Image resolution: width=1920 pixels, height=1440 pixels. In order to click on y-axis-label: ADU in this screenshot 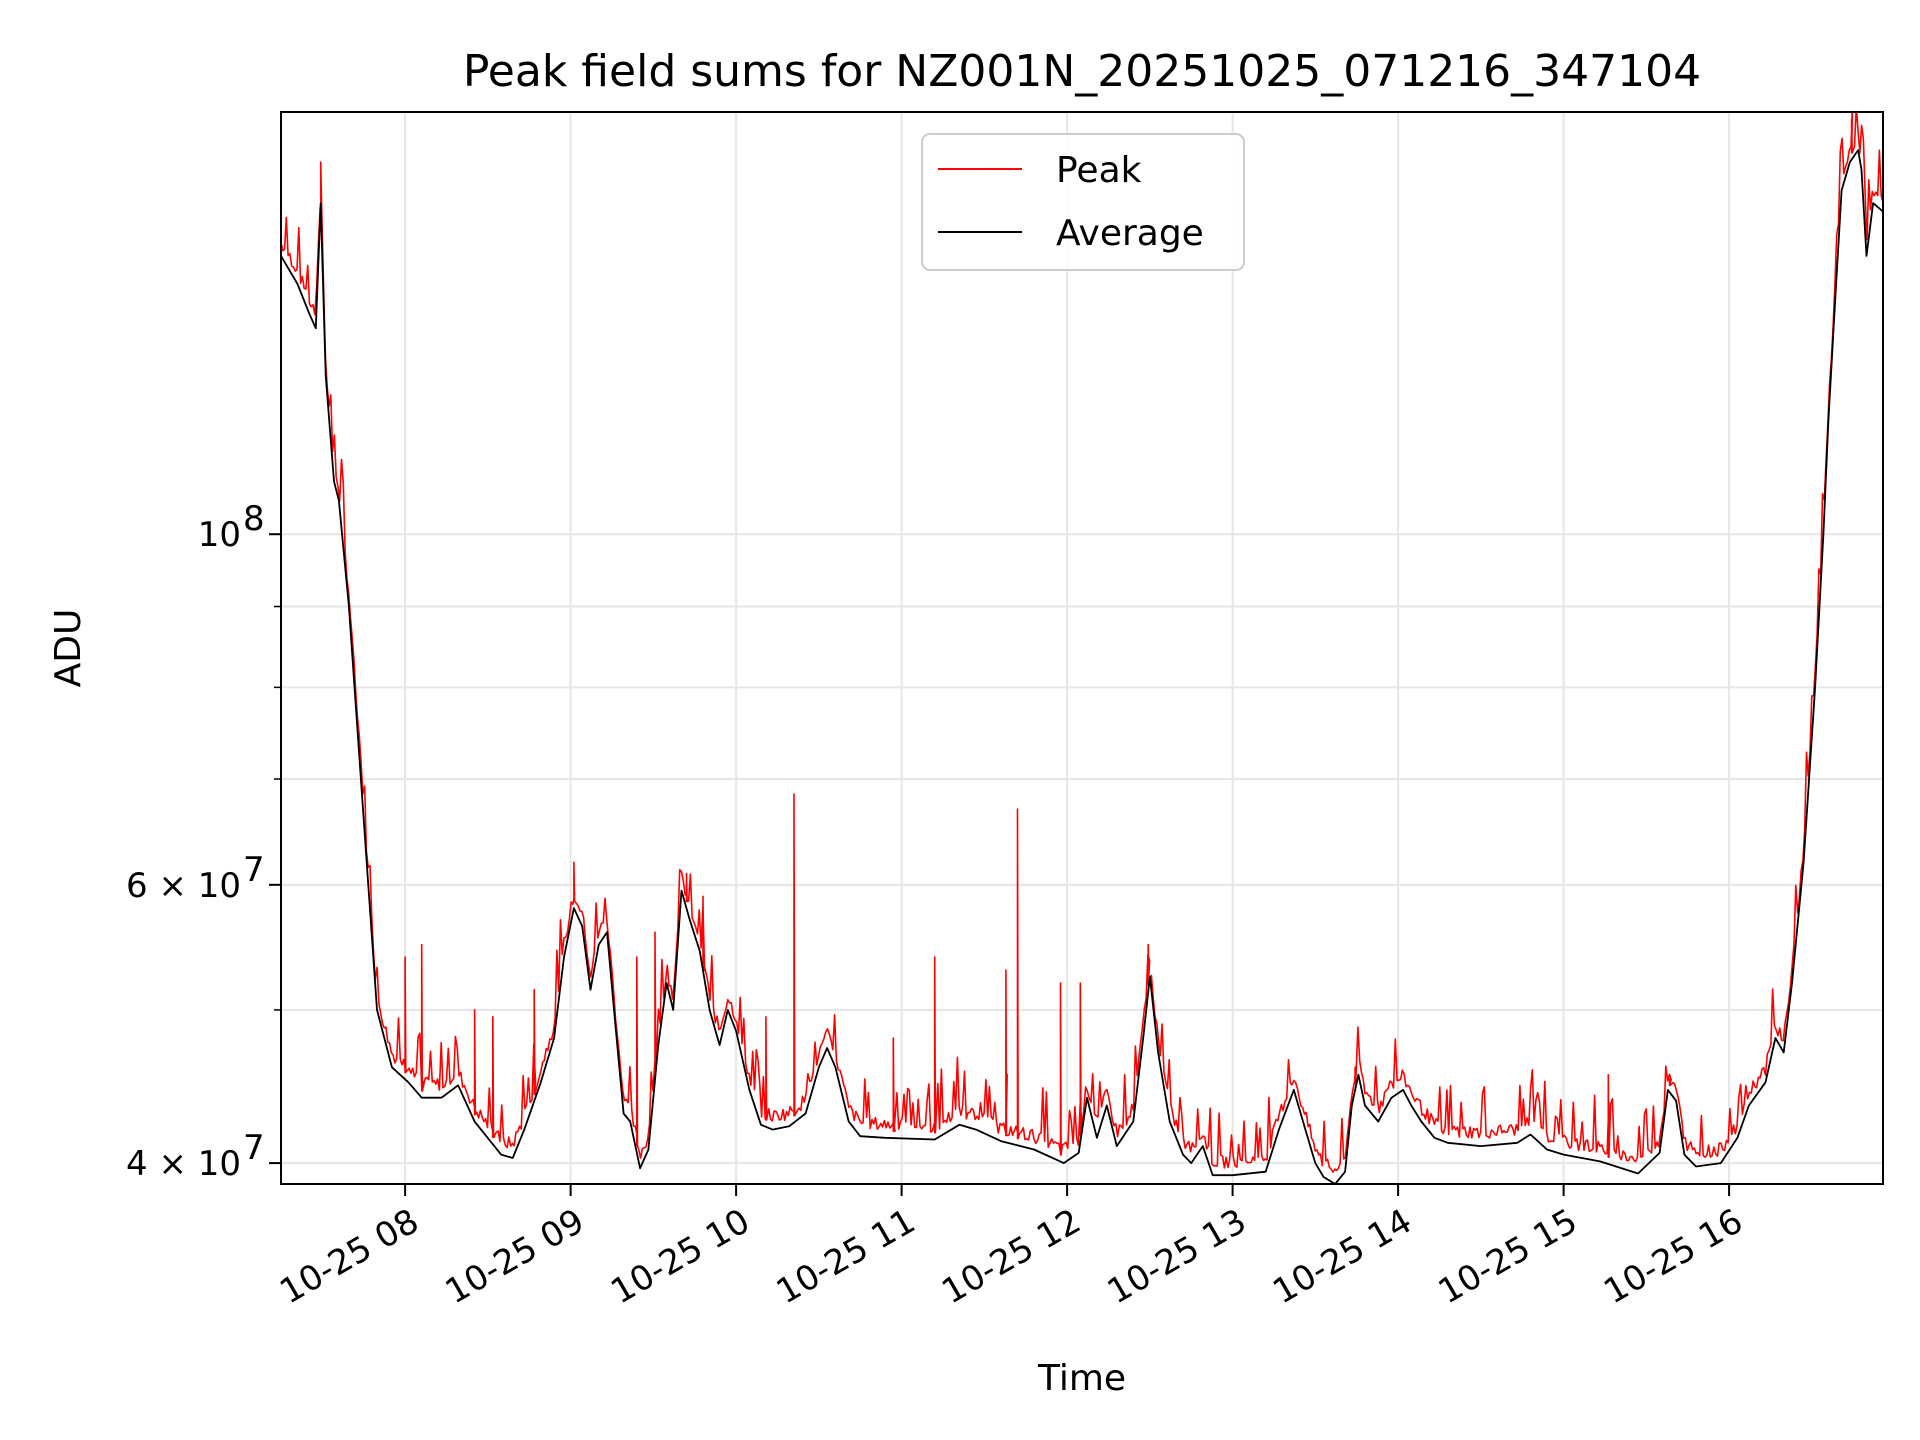, I will do `click(68, 648)`.